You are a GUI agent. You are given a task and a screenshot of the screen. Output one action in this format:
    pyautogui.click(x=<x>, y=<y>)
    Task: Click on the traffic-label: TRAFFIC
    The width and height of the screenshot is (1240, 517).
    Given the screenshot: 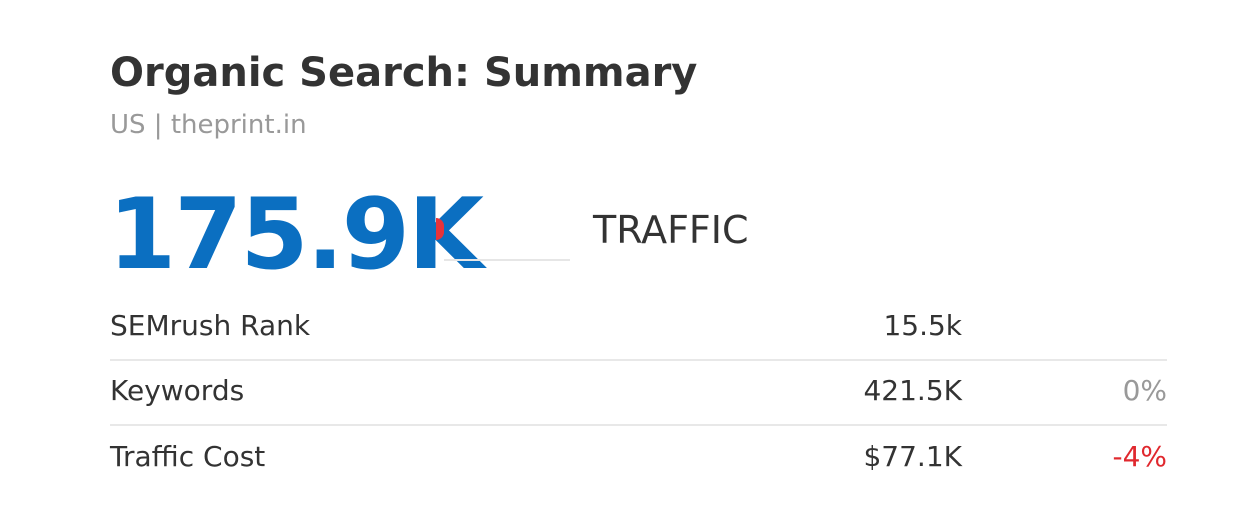 What is the action you would take?
    pyautogui.click(x=671, y=230)
    